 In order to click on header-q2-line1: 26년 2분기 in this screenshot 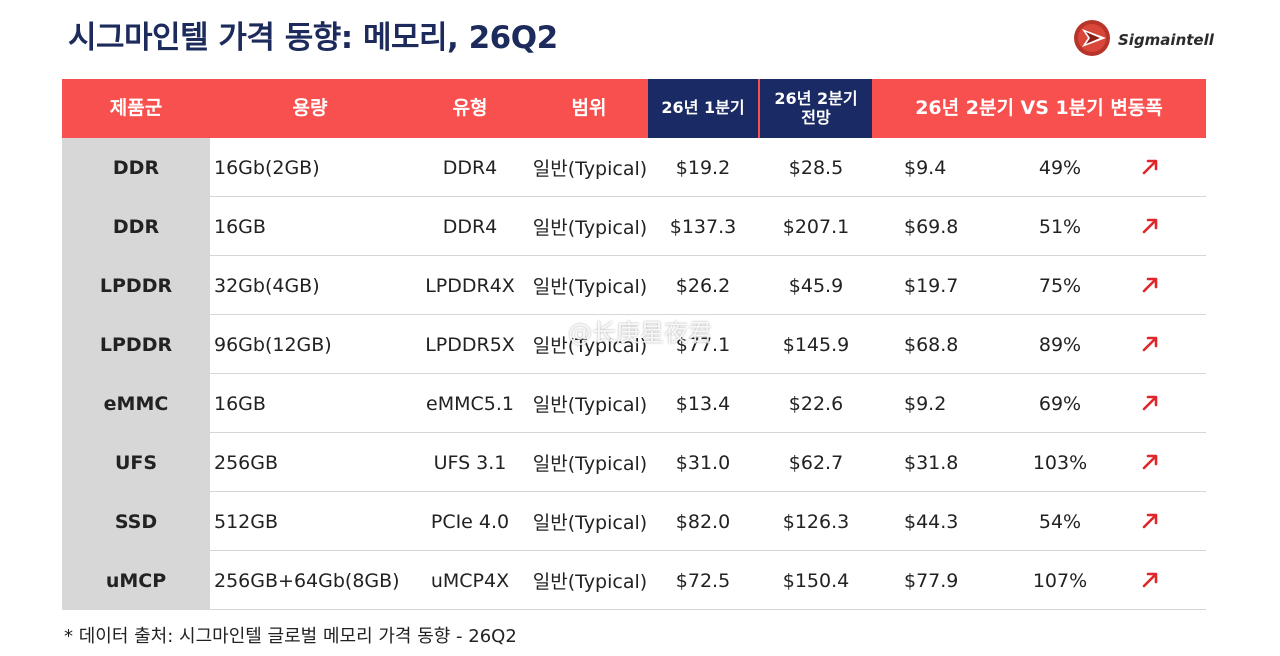, I will do `click(816, 99)`.